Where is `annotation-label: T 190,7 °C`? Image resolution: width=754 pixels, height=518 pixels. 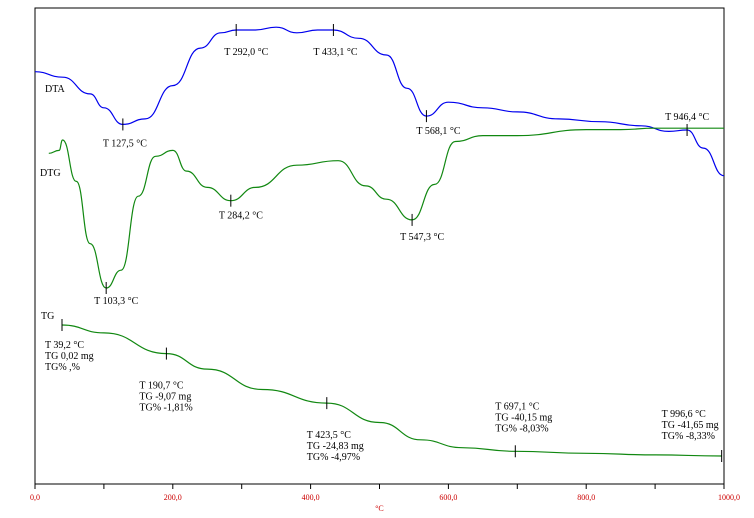 annotation-label: T 190,7 °C is located at coordinates (161, 386).